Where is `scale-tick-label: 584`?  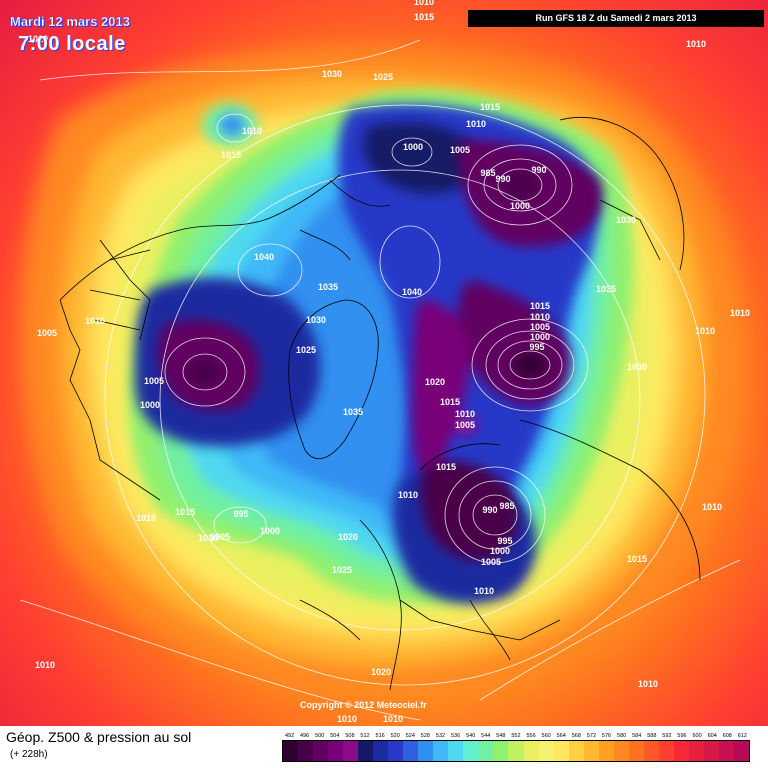 scale-tick-label: 584 is located at coordinates (637, 736).